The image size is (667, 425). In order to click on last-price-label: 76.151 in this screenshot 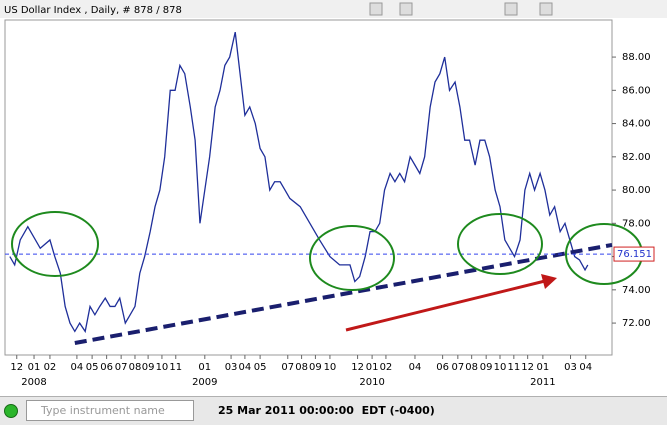, I will do `click(634, 254)`.